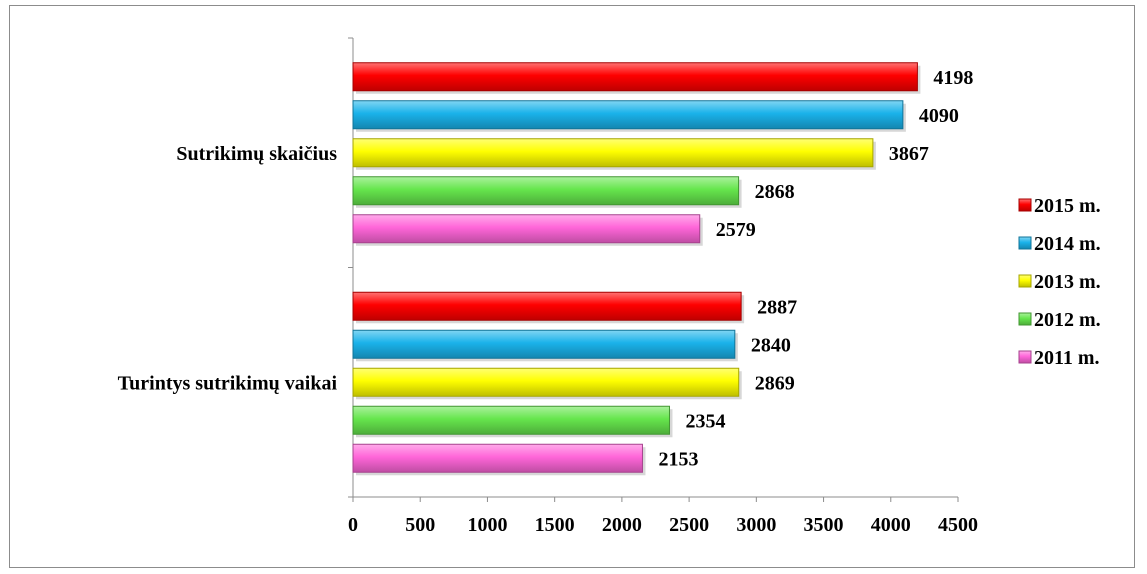  Describe the element at coordinates (771, 345) in the screenshot. I see `data-label: 2840` at that location.